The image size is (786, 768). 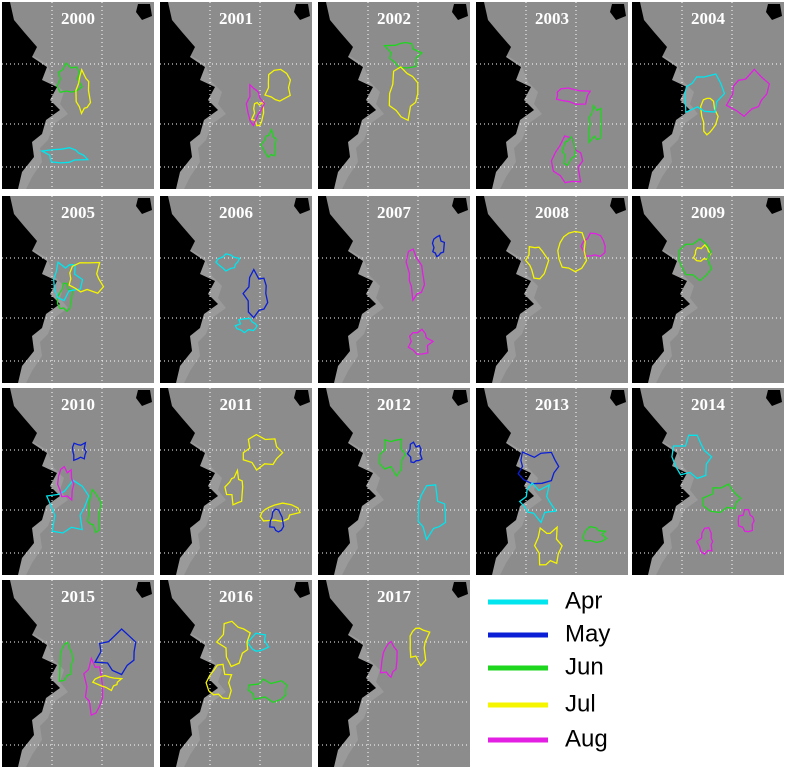 I want to click on panel-title: 2003, so click(x=552, y=18).